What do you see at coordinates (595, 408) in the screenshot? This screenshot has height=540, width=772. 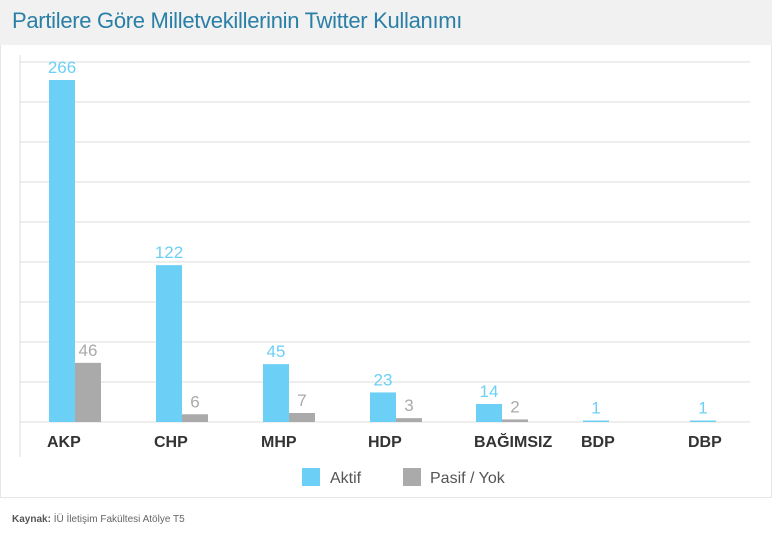 I see `data-label-aktif-bdp: 1` at bounding box center [595, 408].